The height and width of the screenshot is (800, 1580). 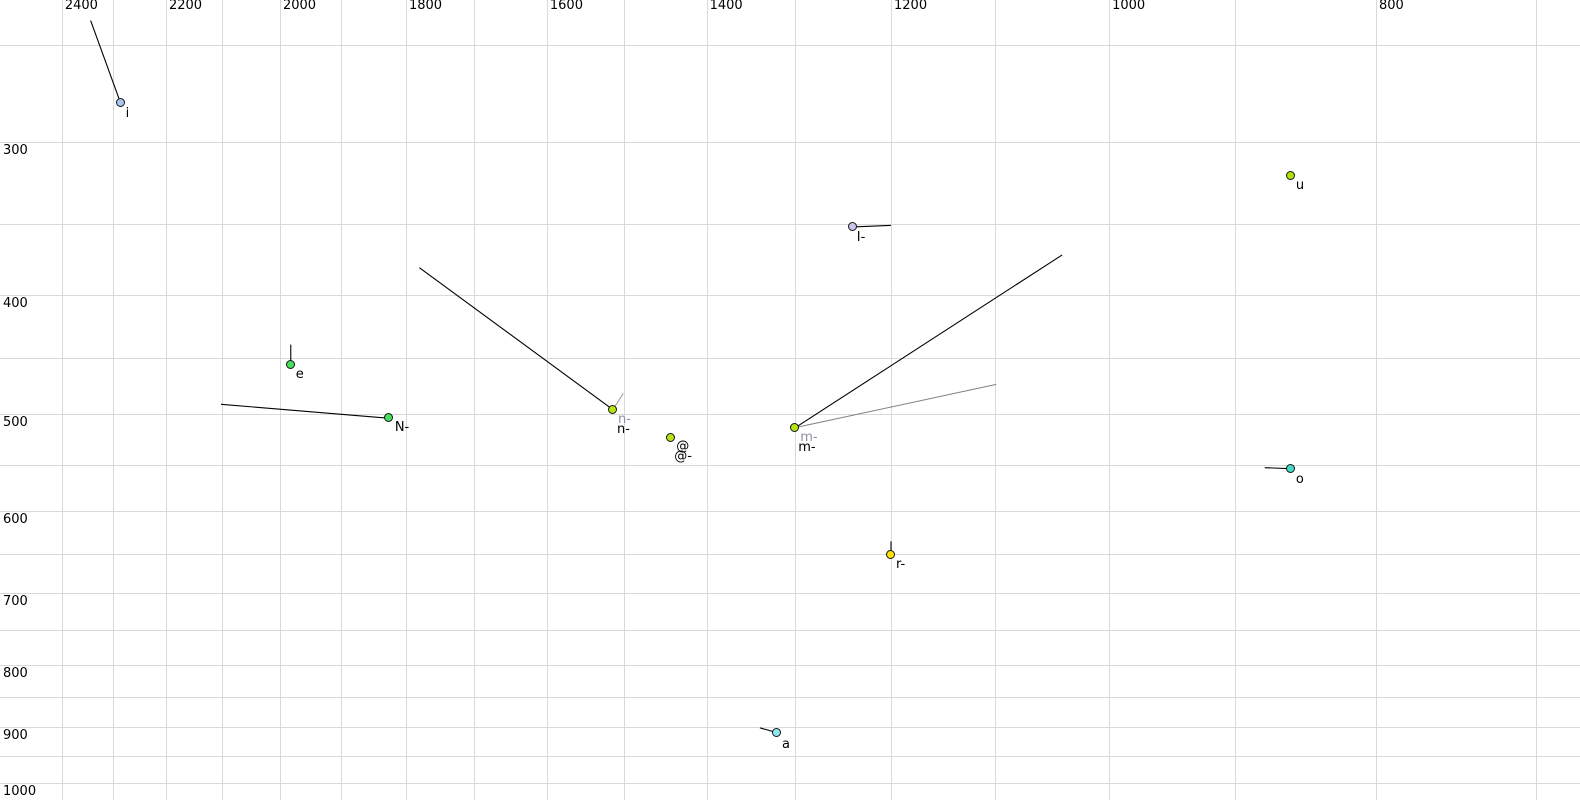 What do you see at coordinates (1300, 186) in the screenshot?
I see `vowel-label-u: u` at bounding box center [1300, 186].